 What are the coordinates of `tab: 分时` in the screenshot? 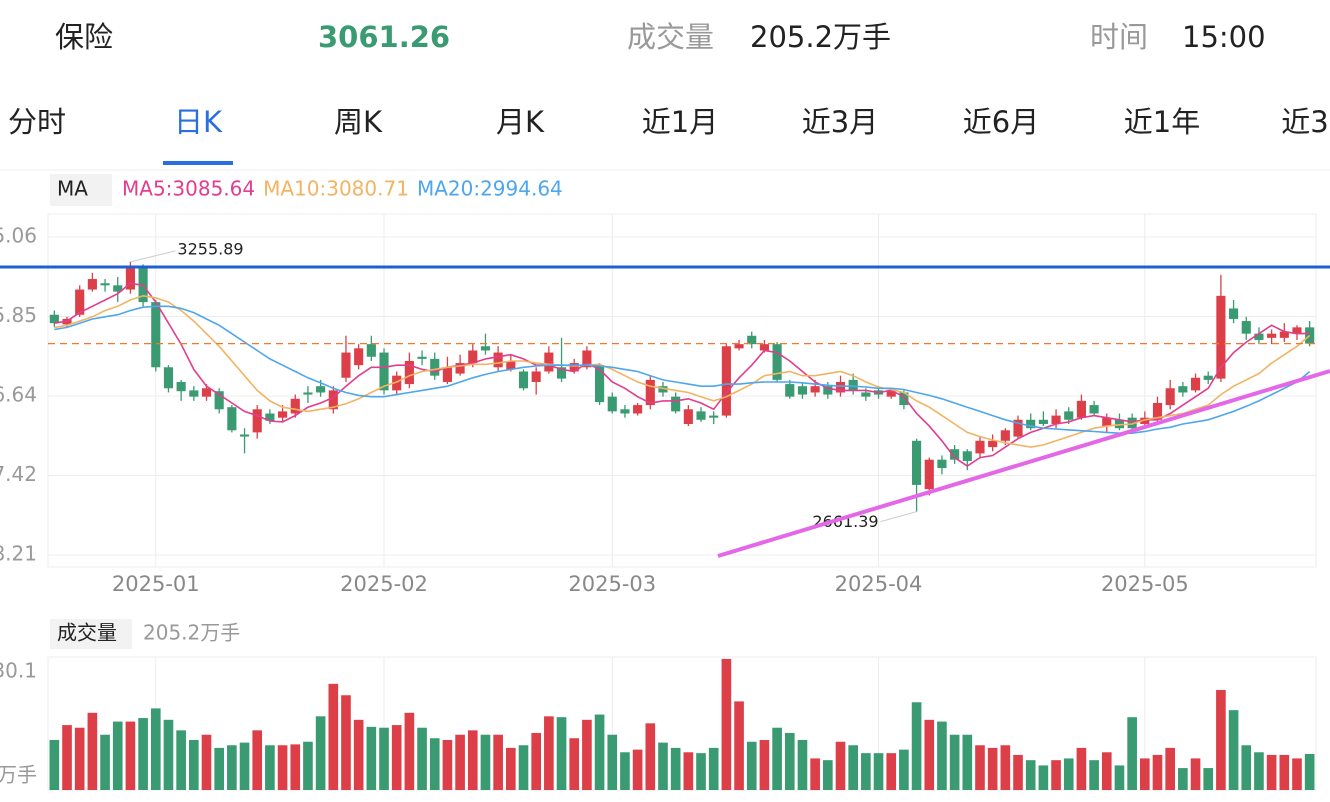 It's located at (37, 122).